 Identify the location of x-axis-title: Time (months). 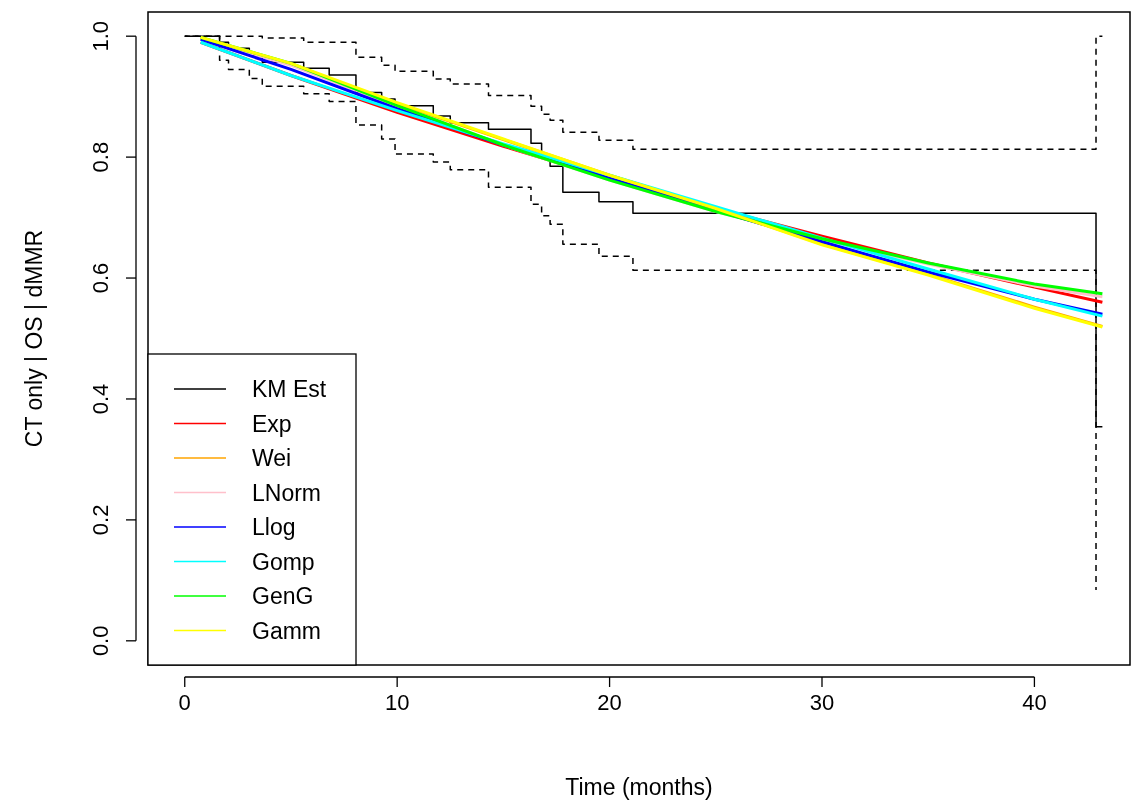
(639, 787).